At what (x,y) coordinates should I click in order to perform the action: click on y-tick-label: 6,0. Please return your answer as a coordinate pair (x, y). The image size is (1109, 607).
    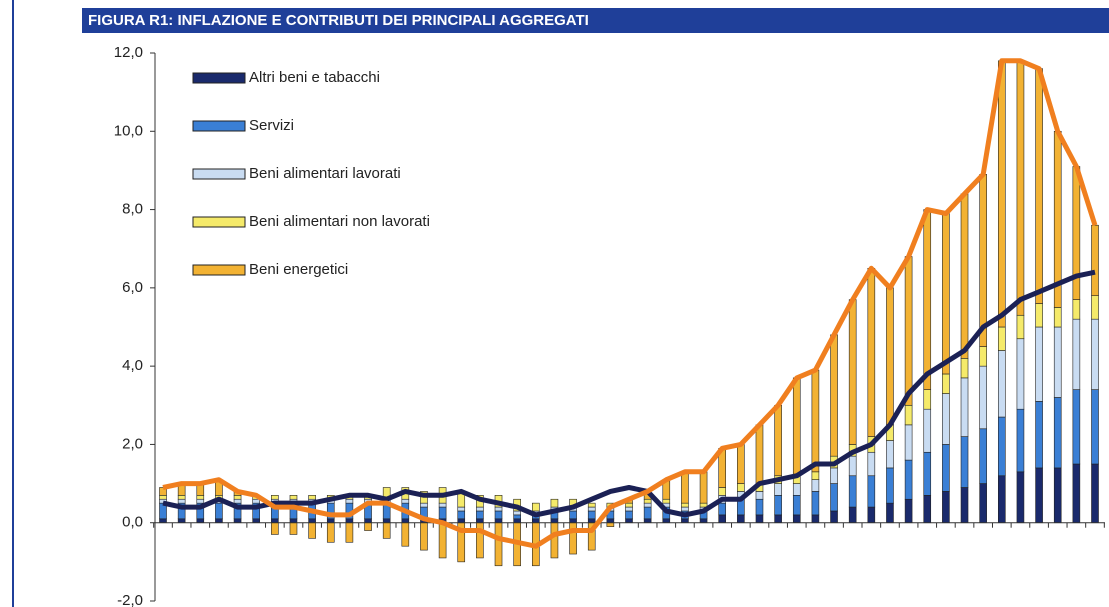
    Looking at the image, I should click on (132, 287).